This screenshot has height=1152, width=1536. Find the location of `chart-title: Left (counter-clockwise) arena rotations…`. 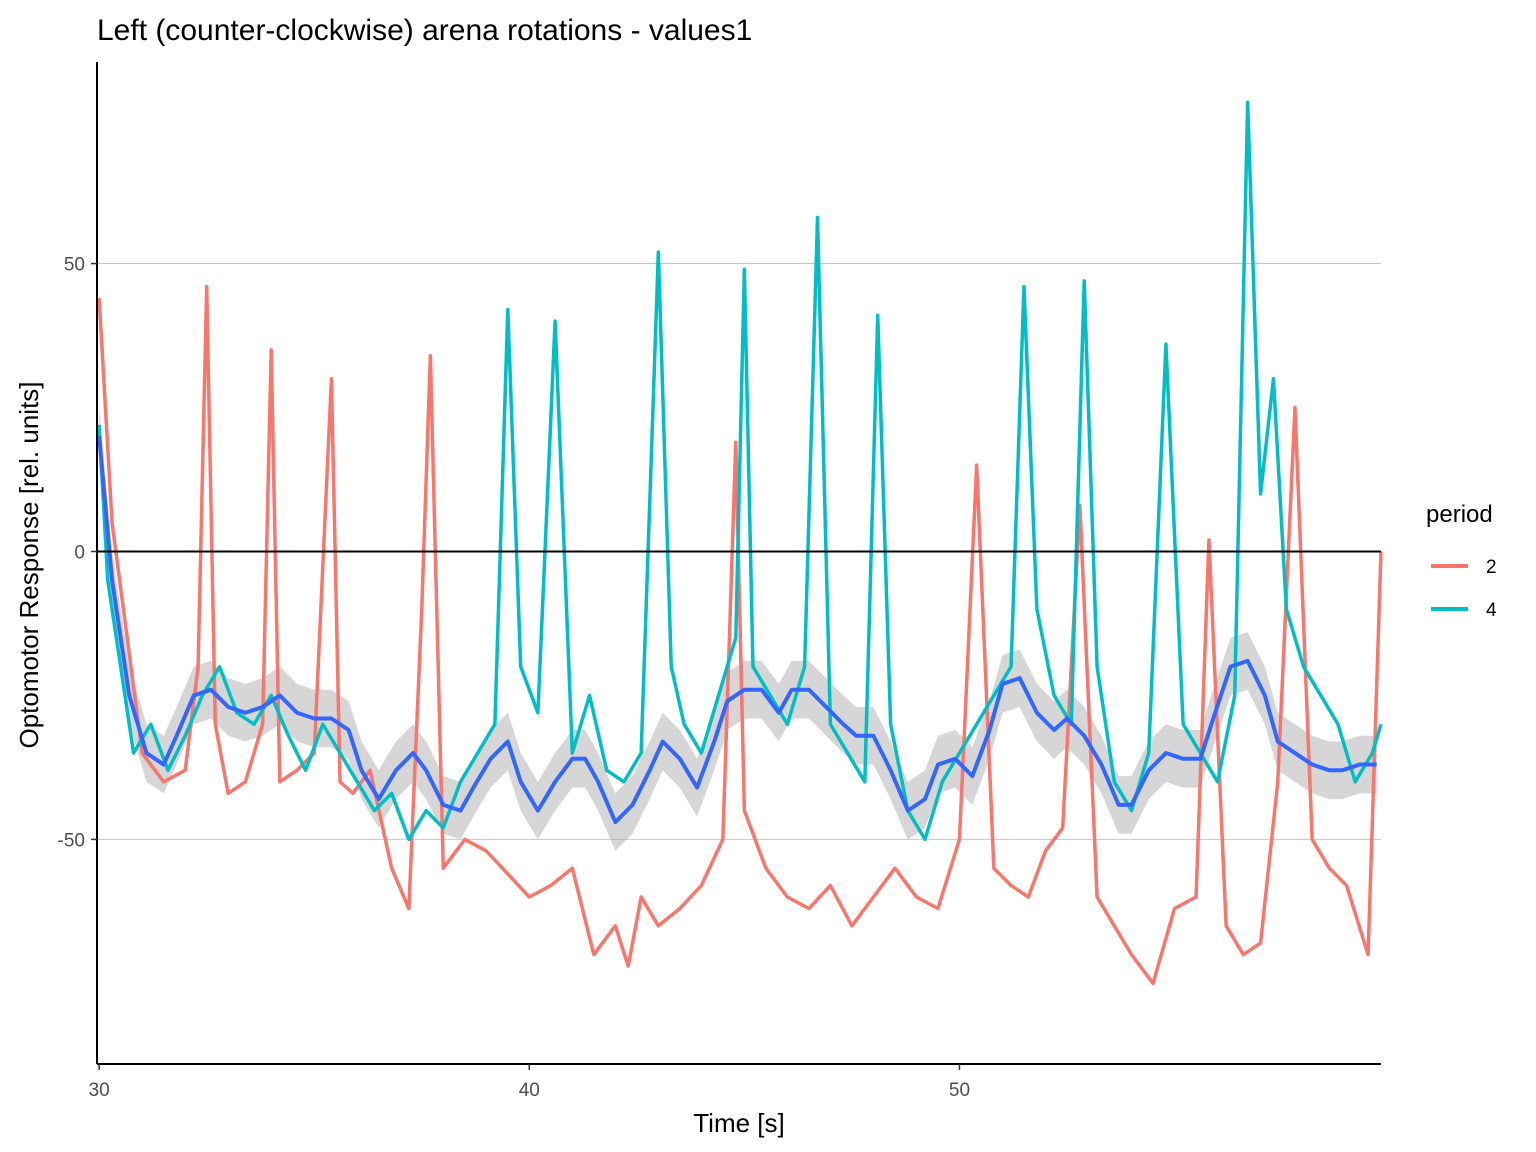

chart-title: Left (counter-clockwise) arena rotations… is located at coordinates (424, 30).